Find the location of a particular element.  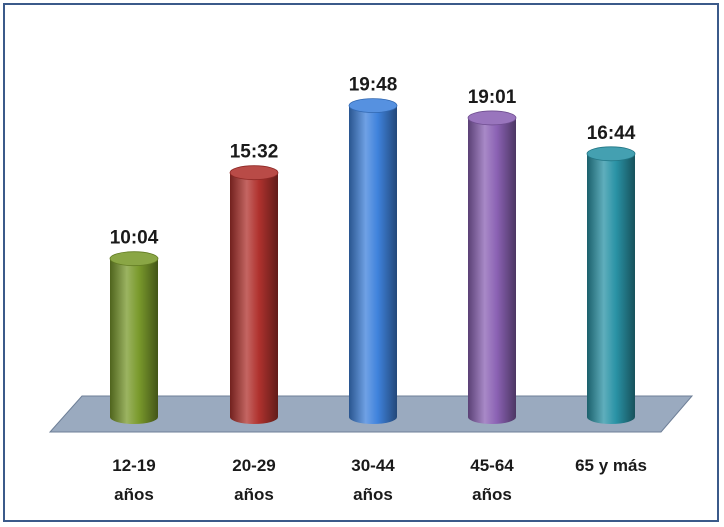

category-label-0-1: años is located at coordinates (134, 494).